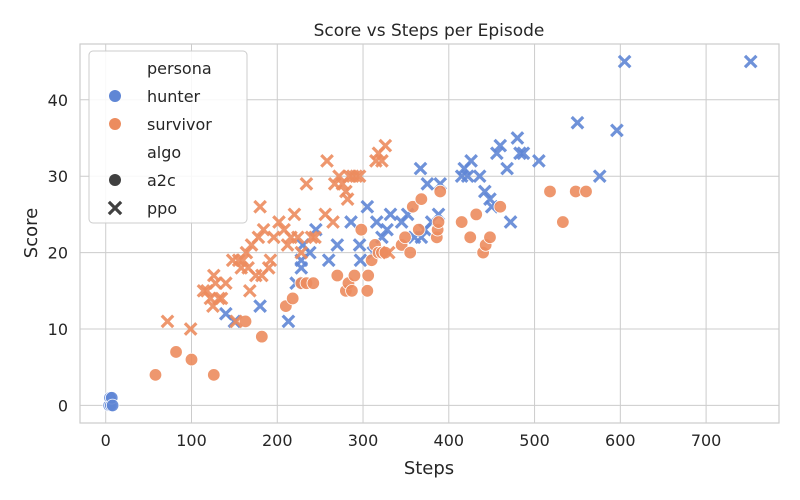 The height and width of the screenshot is (500, 800). I want to click on x-tick-label: 700, so click(706, 440).